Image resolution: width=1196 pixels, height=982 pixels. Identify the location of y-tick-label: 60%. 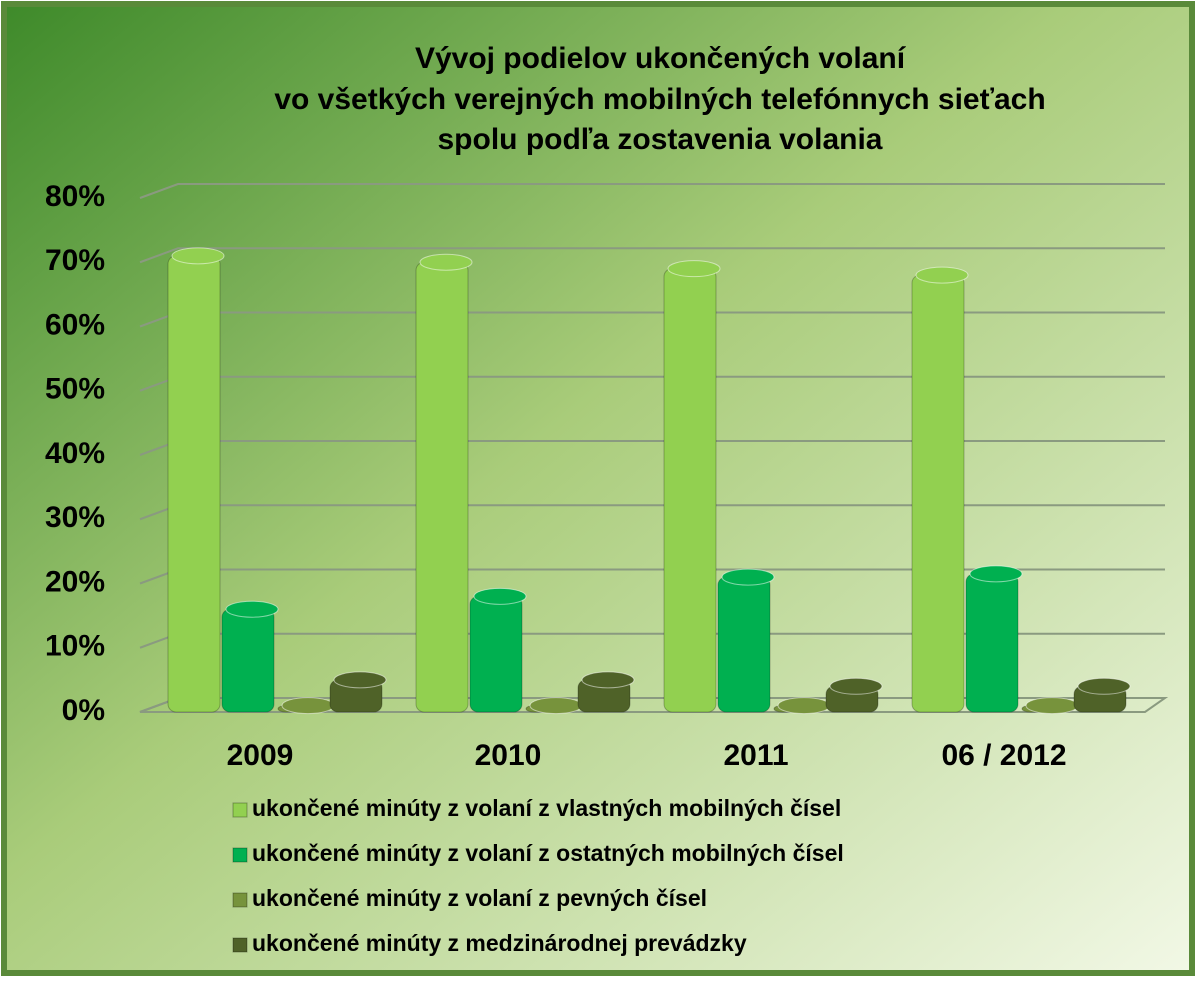
(75, 324).